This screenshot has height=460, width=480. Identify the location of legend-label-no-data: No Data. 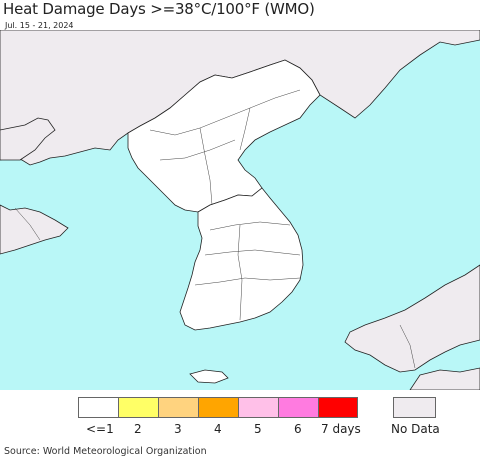
(415, 429).